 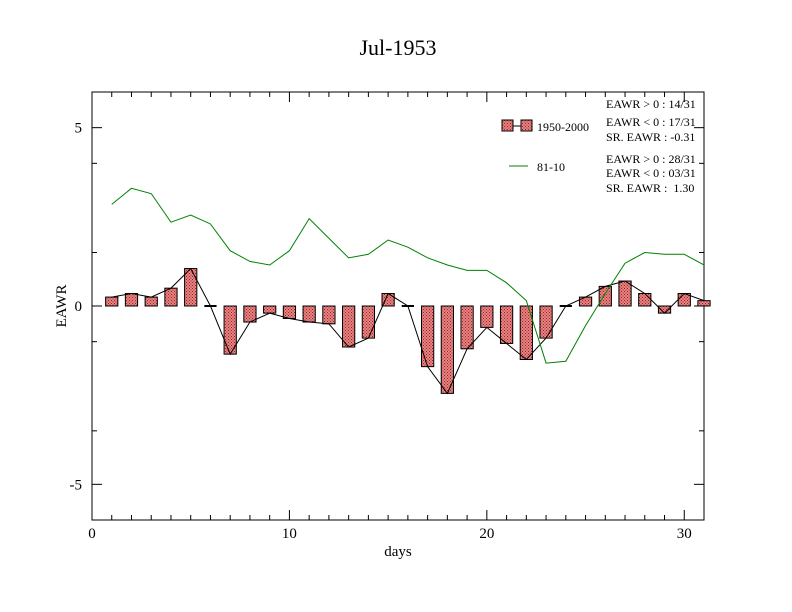 I want to click on x-tick-label: 10, so click(x=289, y=534).